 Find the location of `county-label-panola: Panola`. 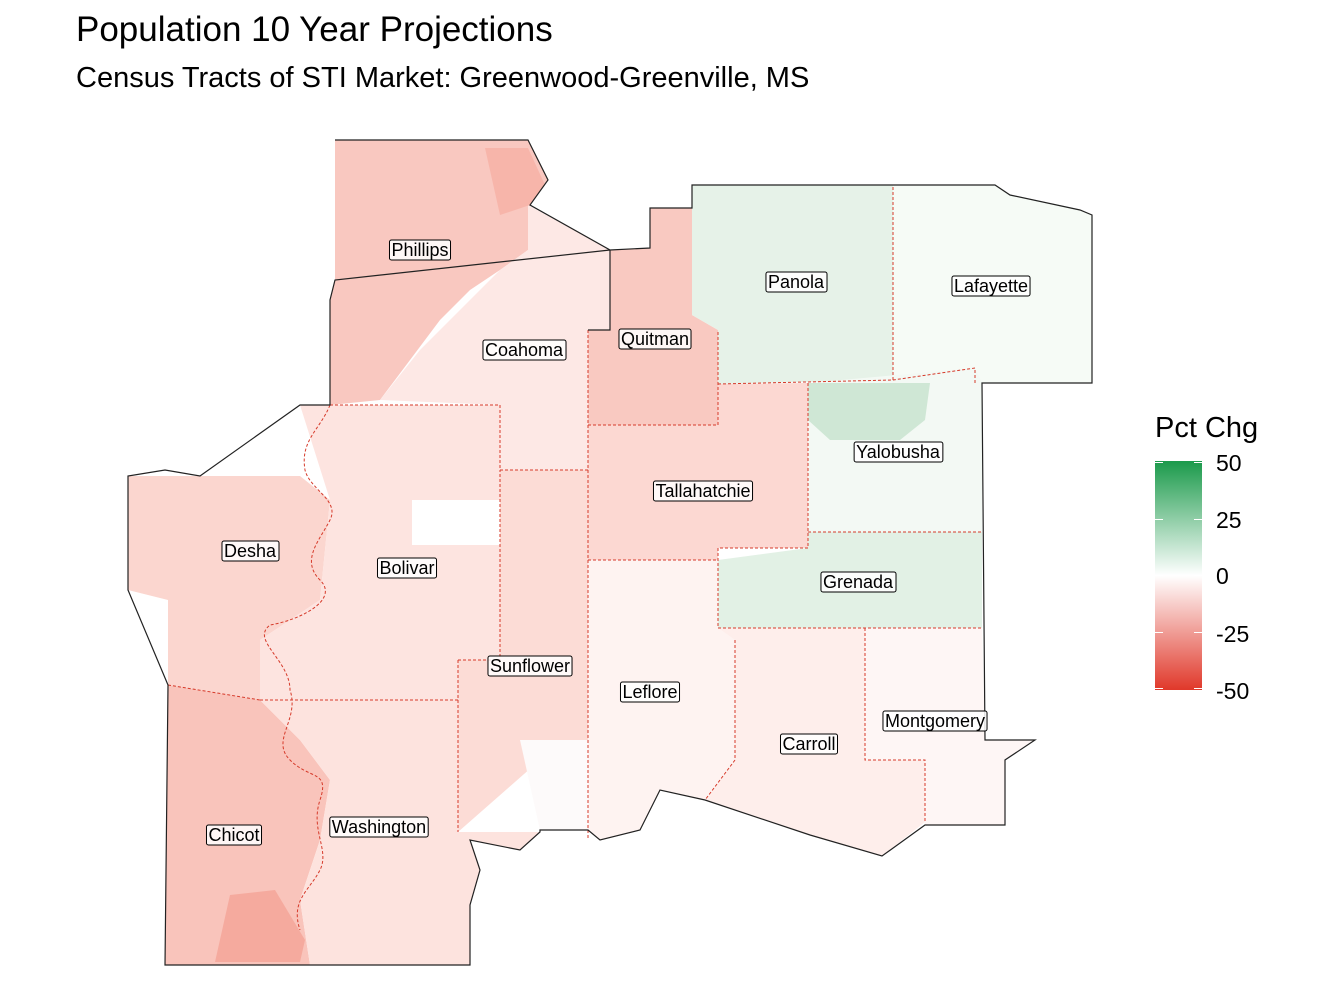

county-label-panola: Panola is located at coordinates (796, 282).